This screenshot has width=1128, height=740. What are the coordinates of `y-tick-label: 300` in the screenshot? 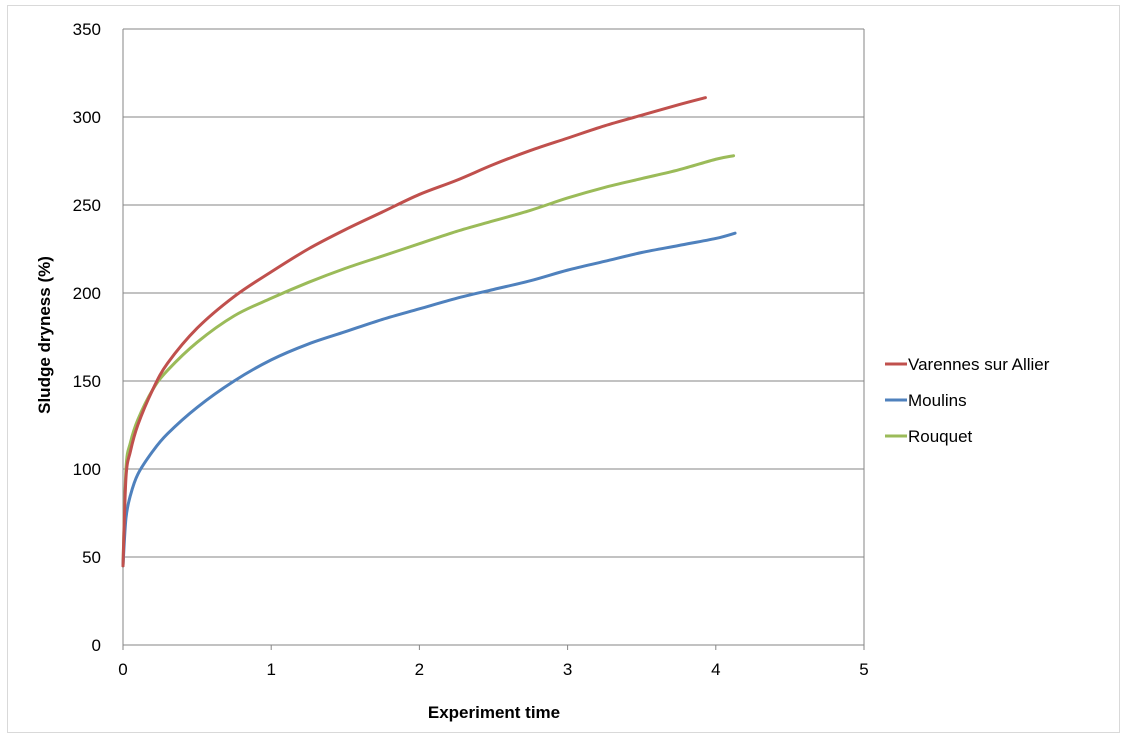 It's located at (87, 117).